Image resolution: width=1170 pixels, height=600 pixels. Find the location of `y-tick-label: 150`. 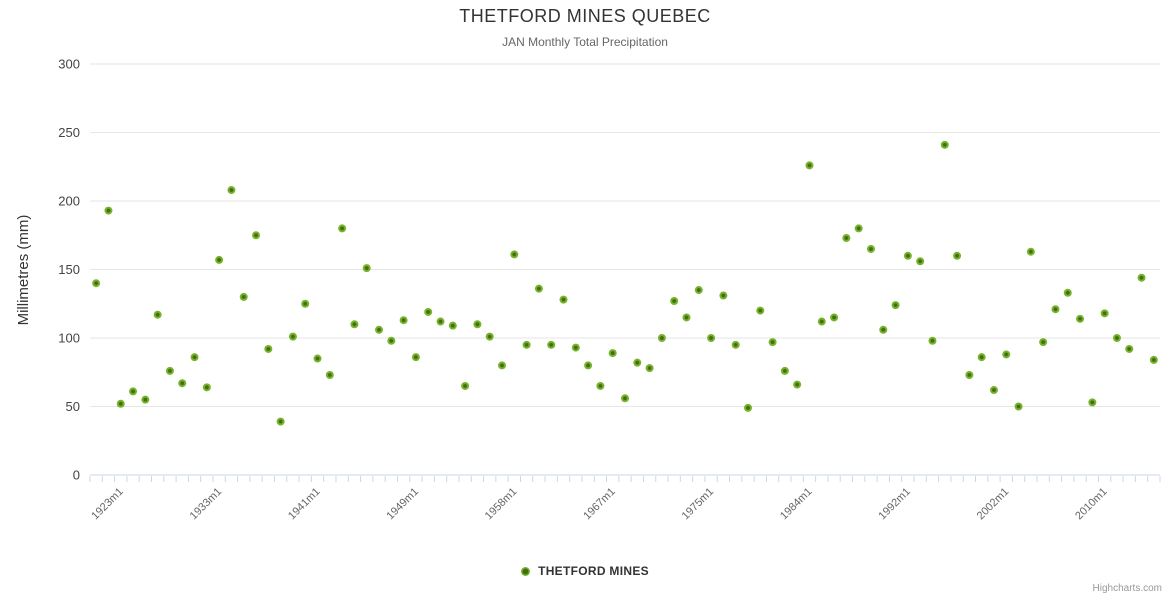

y-tick-label: 150 is located at coordinates (69, 269).